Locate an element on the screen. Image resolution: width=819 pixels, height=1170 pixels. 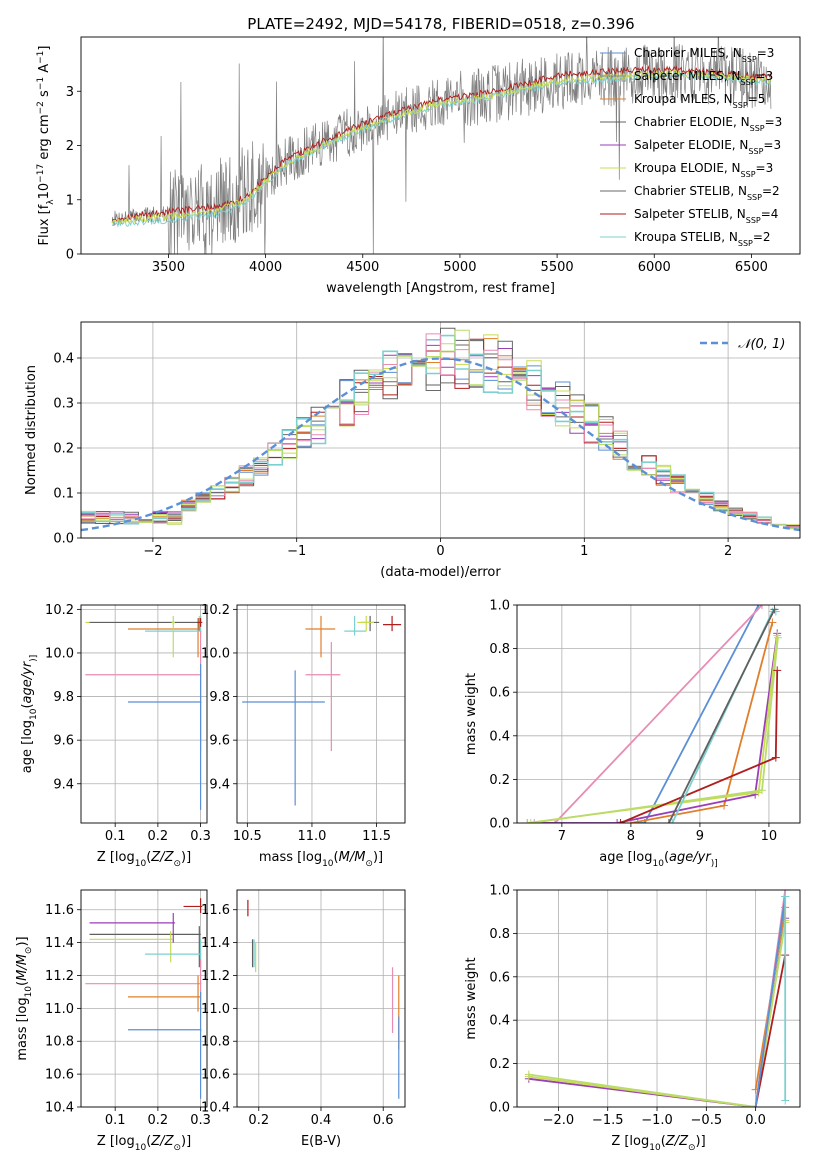
legend-entry: Kroupa MILES, NSSP=5 is located at coordinates (699, 101).